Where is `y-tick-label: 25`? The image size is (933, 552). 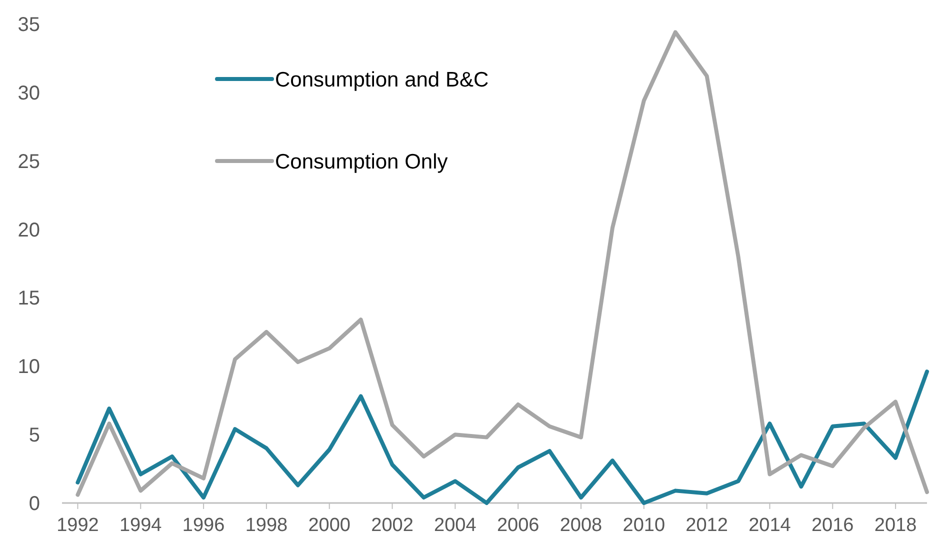 y-tick-label: 25 is located at coordinates (29, 161).